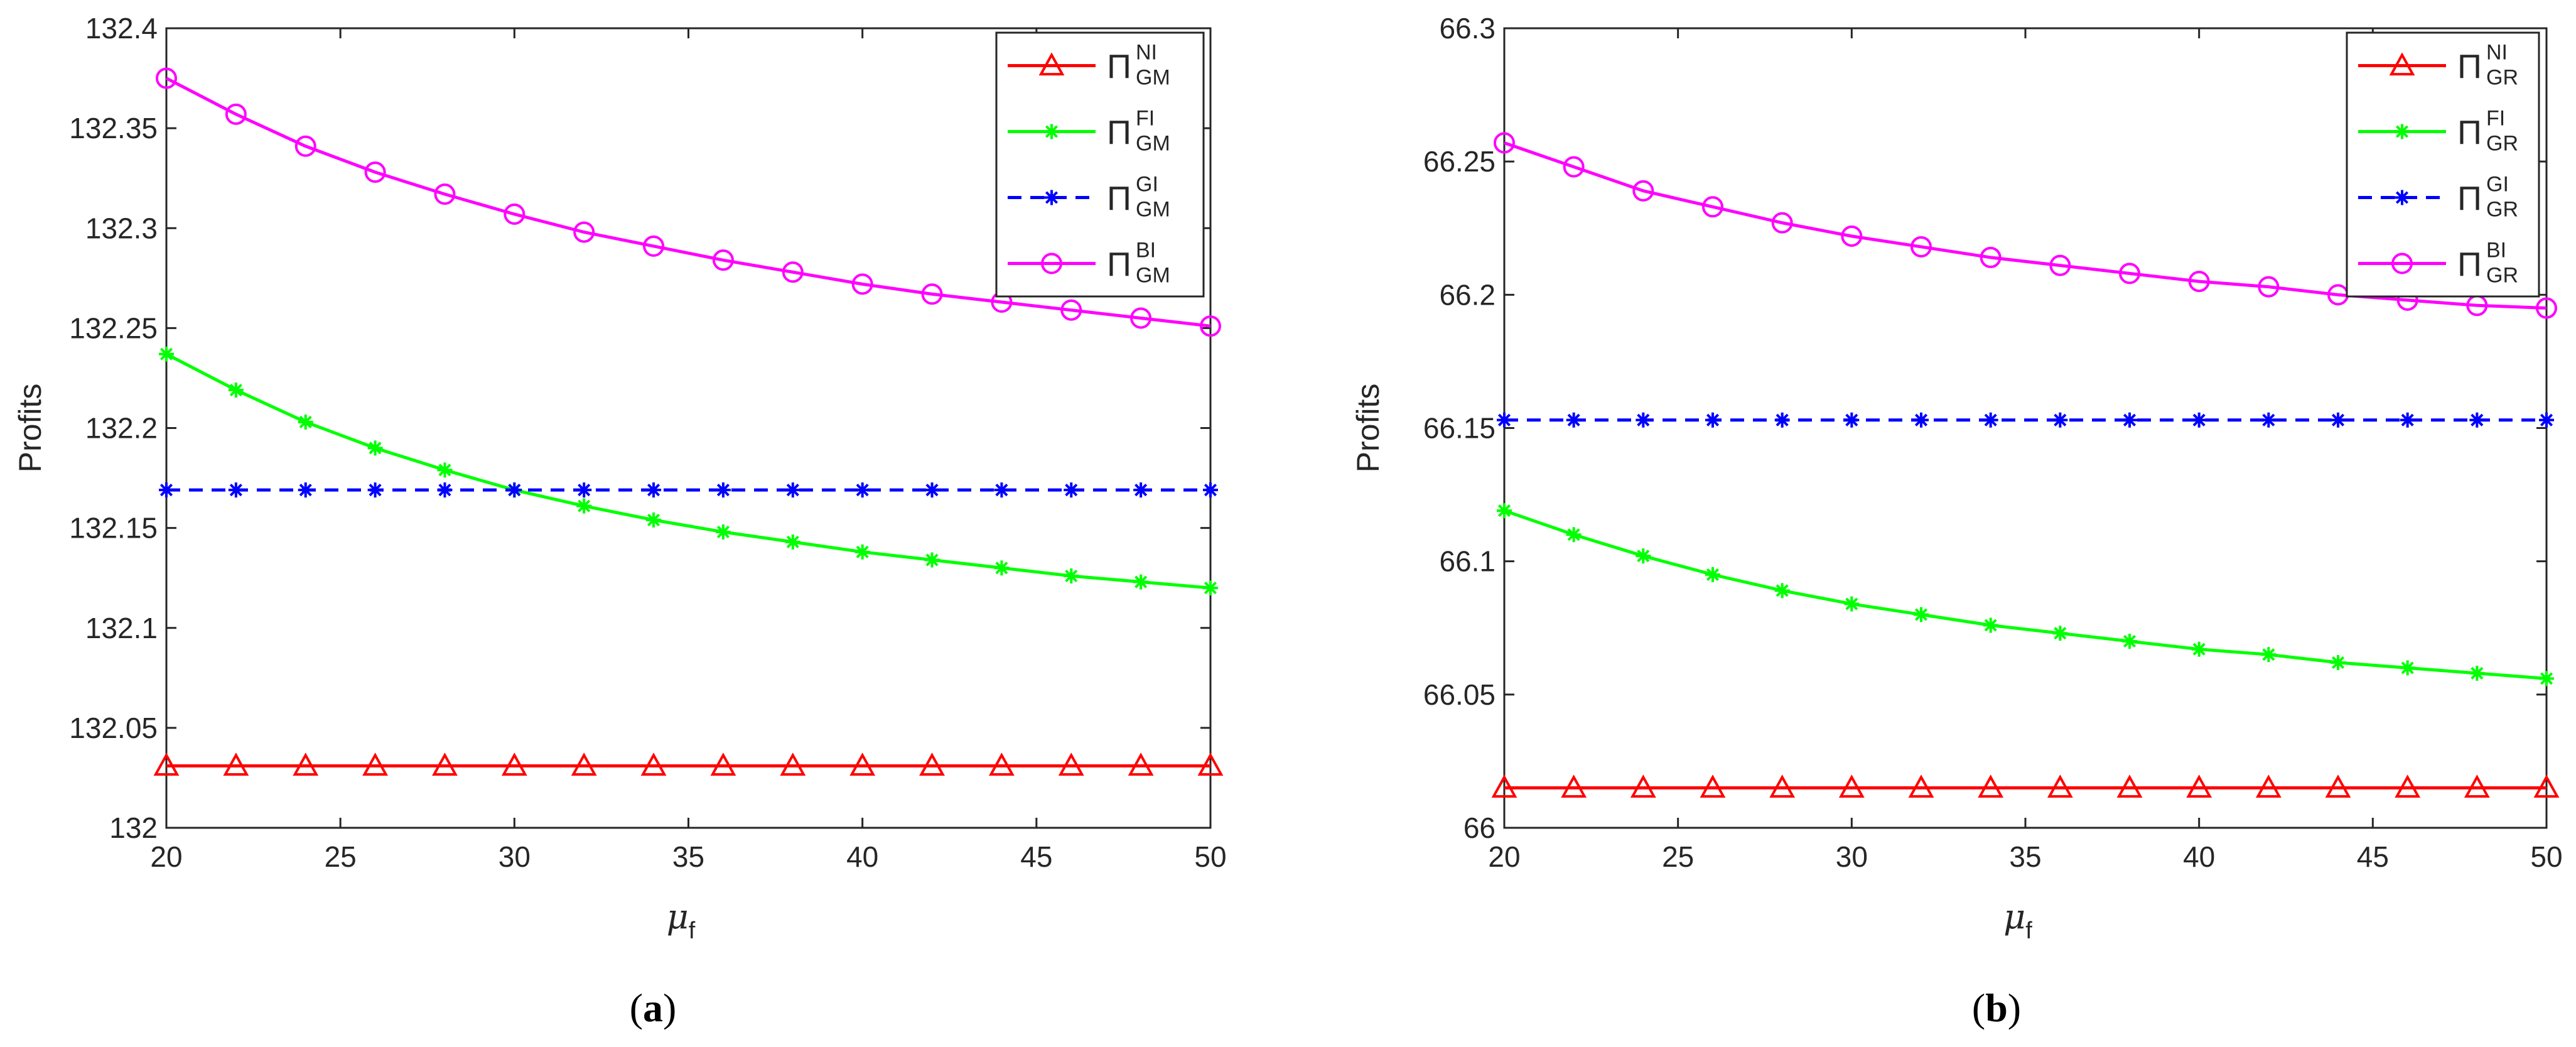 The image size is (2576, 1047). What do you see at coordinates (2026, 420) in the screenshot?
I see `series-gi` at bounding box center [2026, 420].